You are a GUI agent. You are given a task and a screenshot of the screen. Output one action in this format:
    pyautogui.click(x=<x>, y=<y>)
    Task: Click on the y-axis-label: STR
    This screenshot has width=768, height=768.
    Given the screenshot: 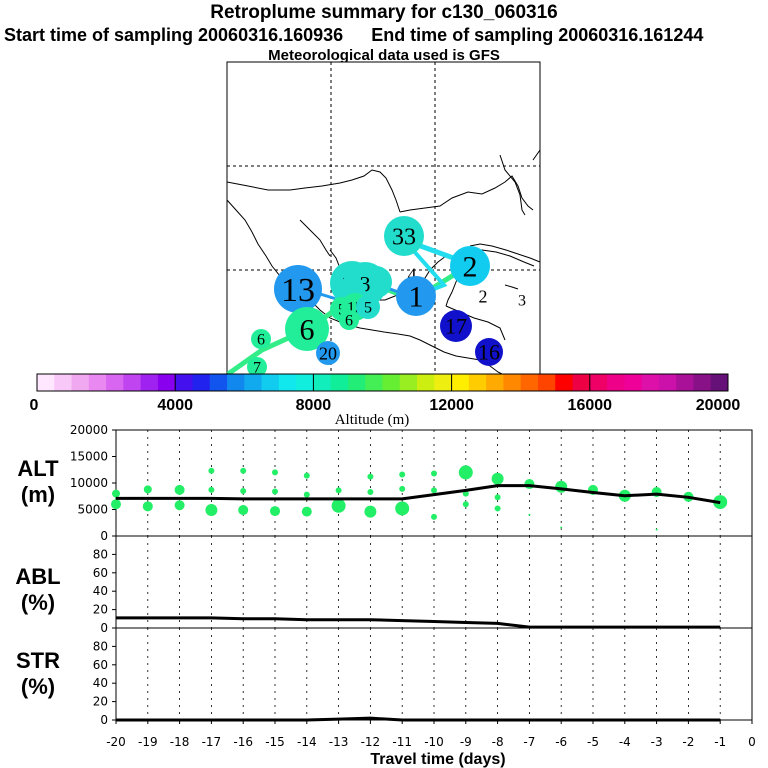 What is the action you would take?
    pyautogui.click(x=38, y=660)
    